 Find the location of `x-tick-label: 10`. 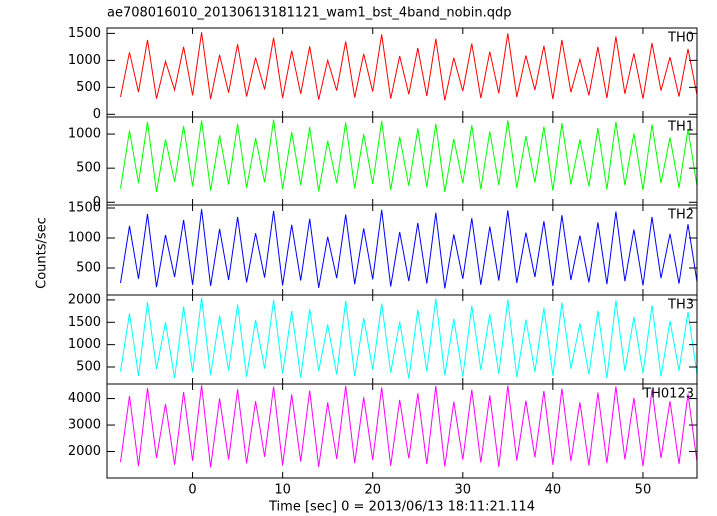

x-tick-label: 10 is located at coordinates (282, 490).